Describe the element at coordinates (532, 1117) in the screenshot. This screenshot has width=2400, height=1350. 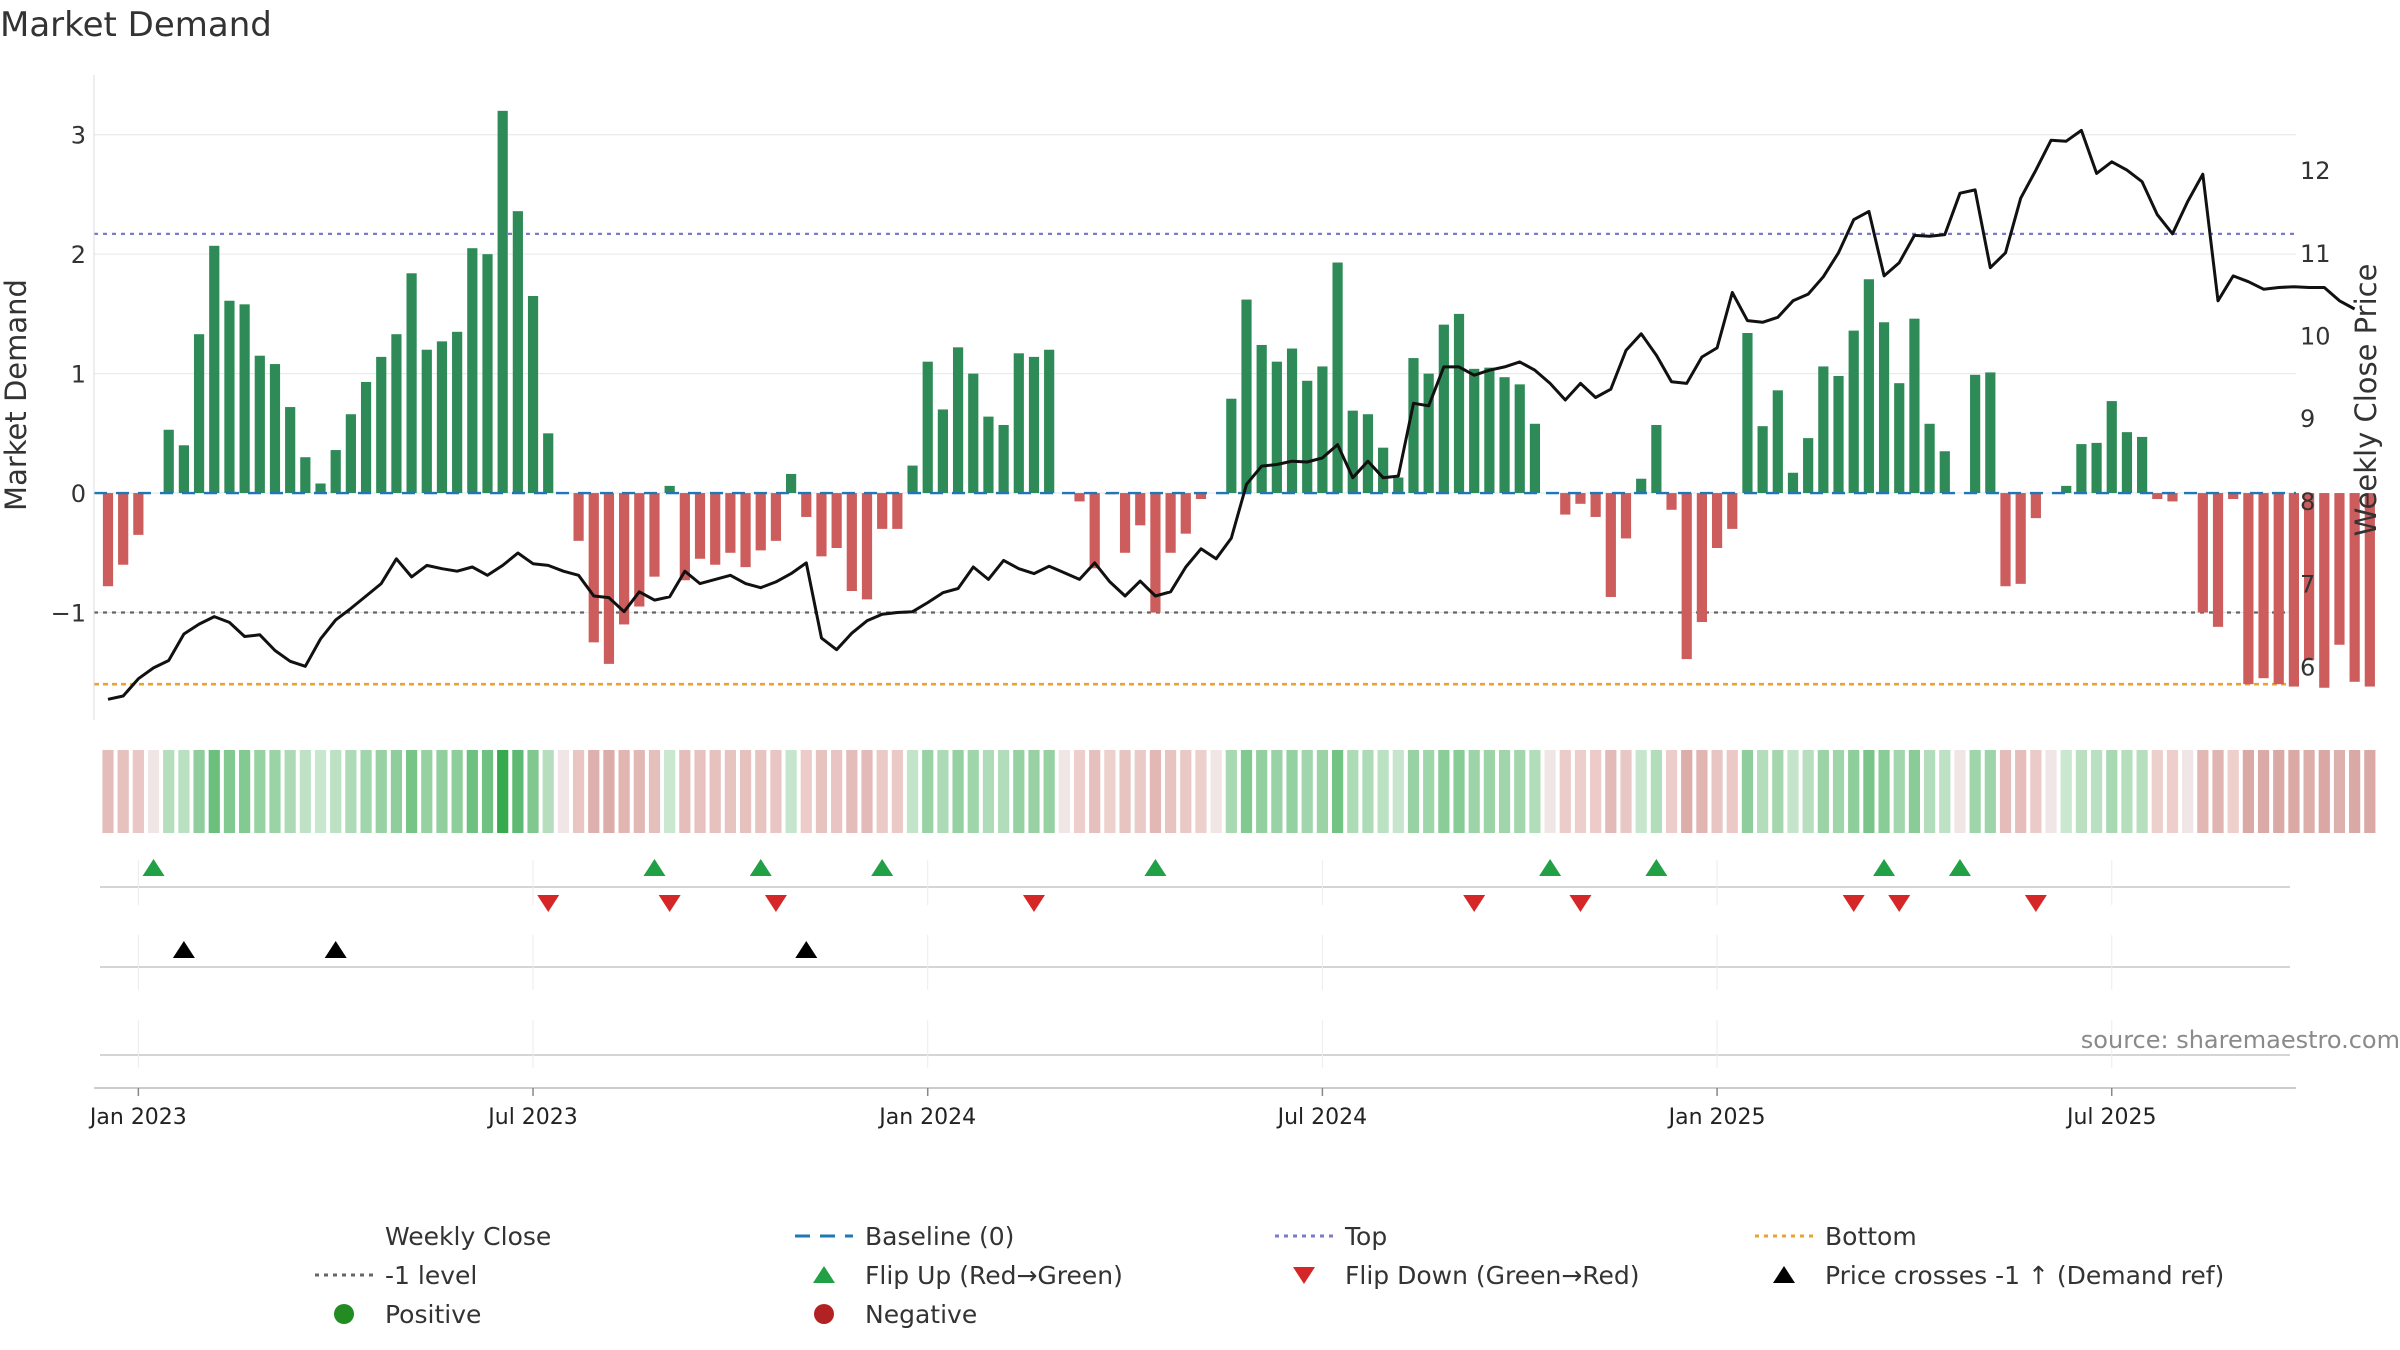
I see `x-tick-label: Jul 2023` at that location.